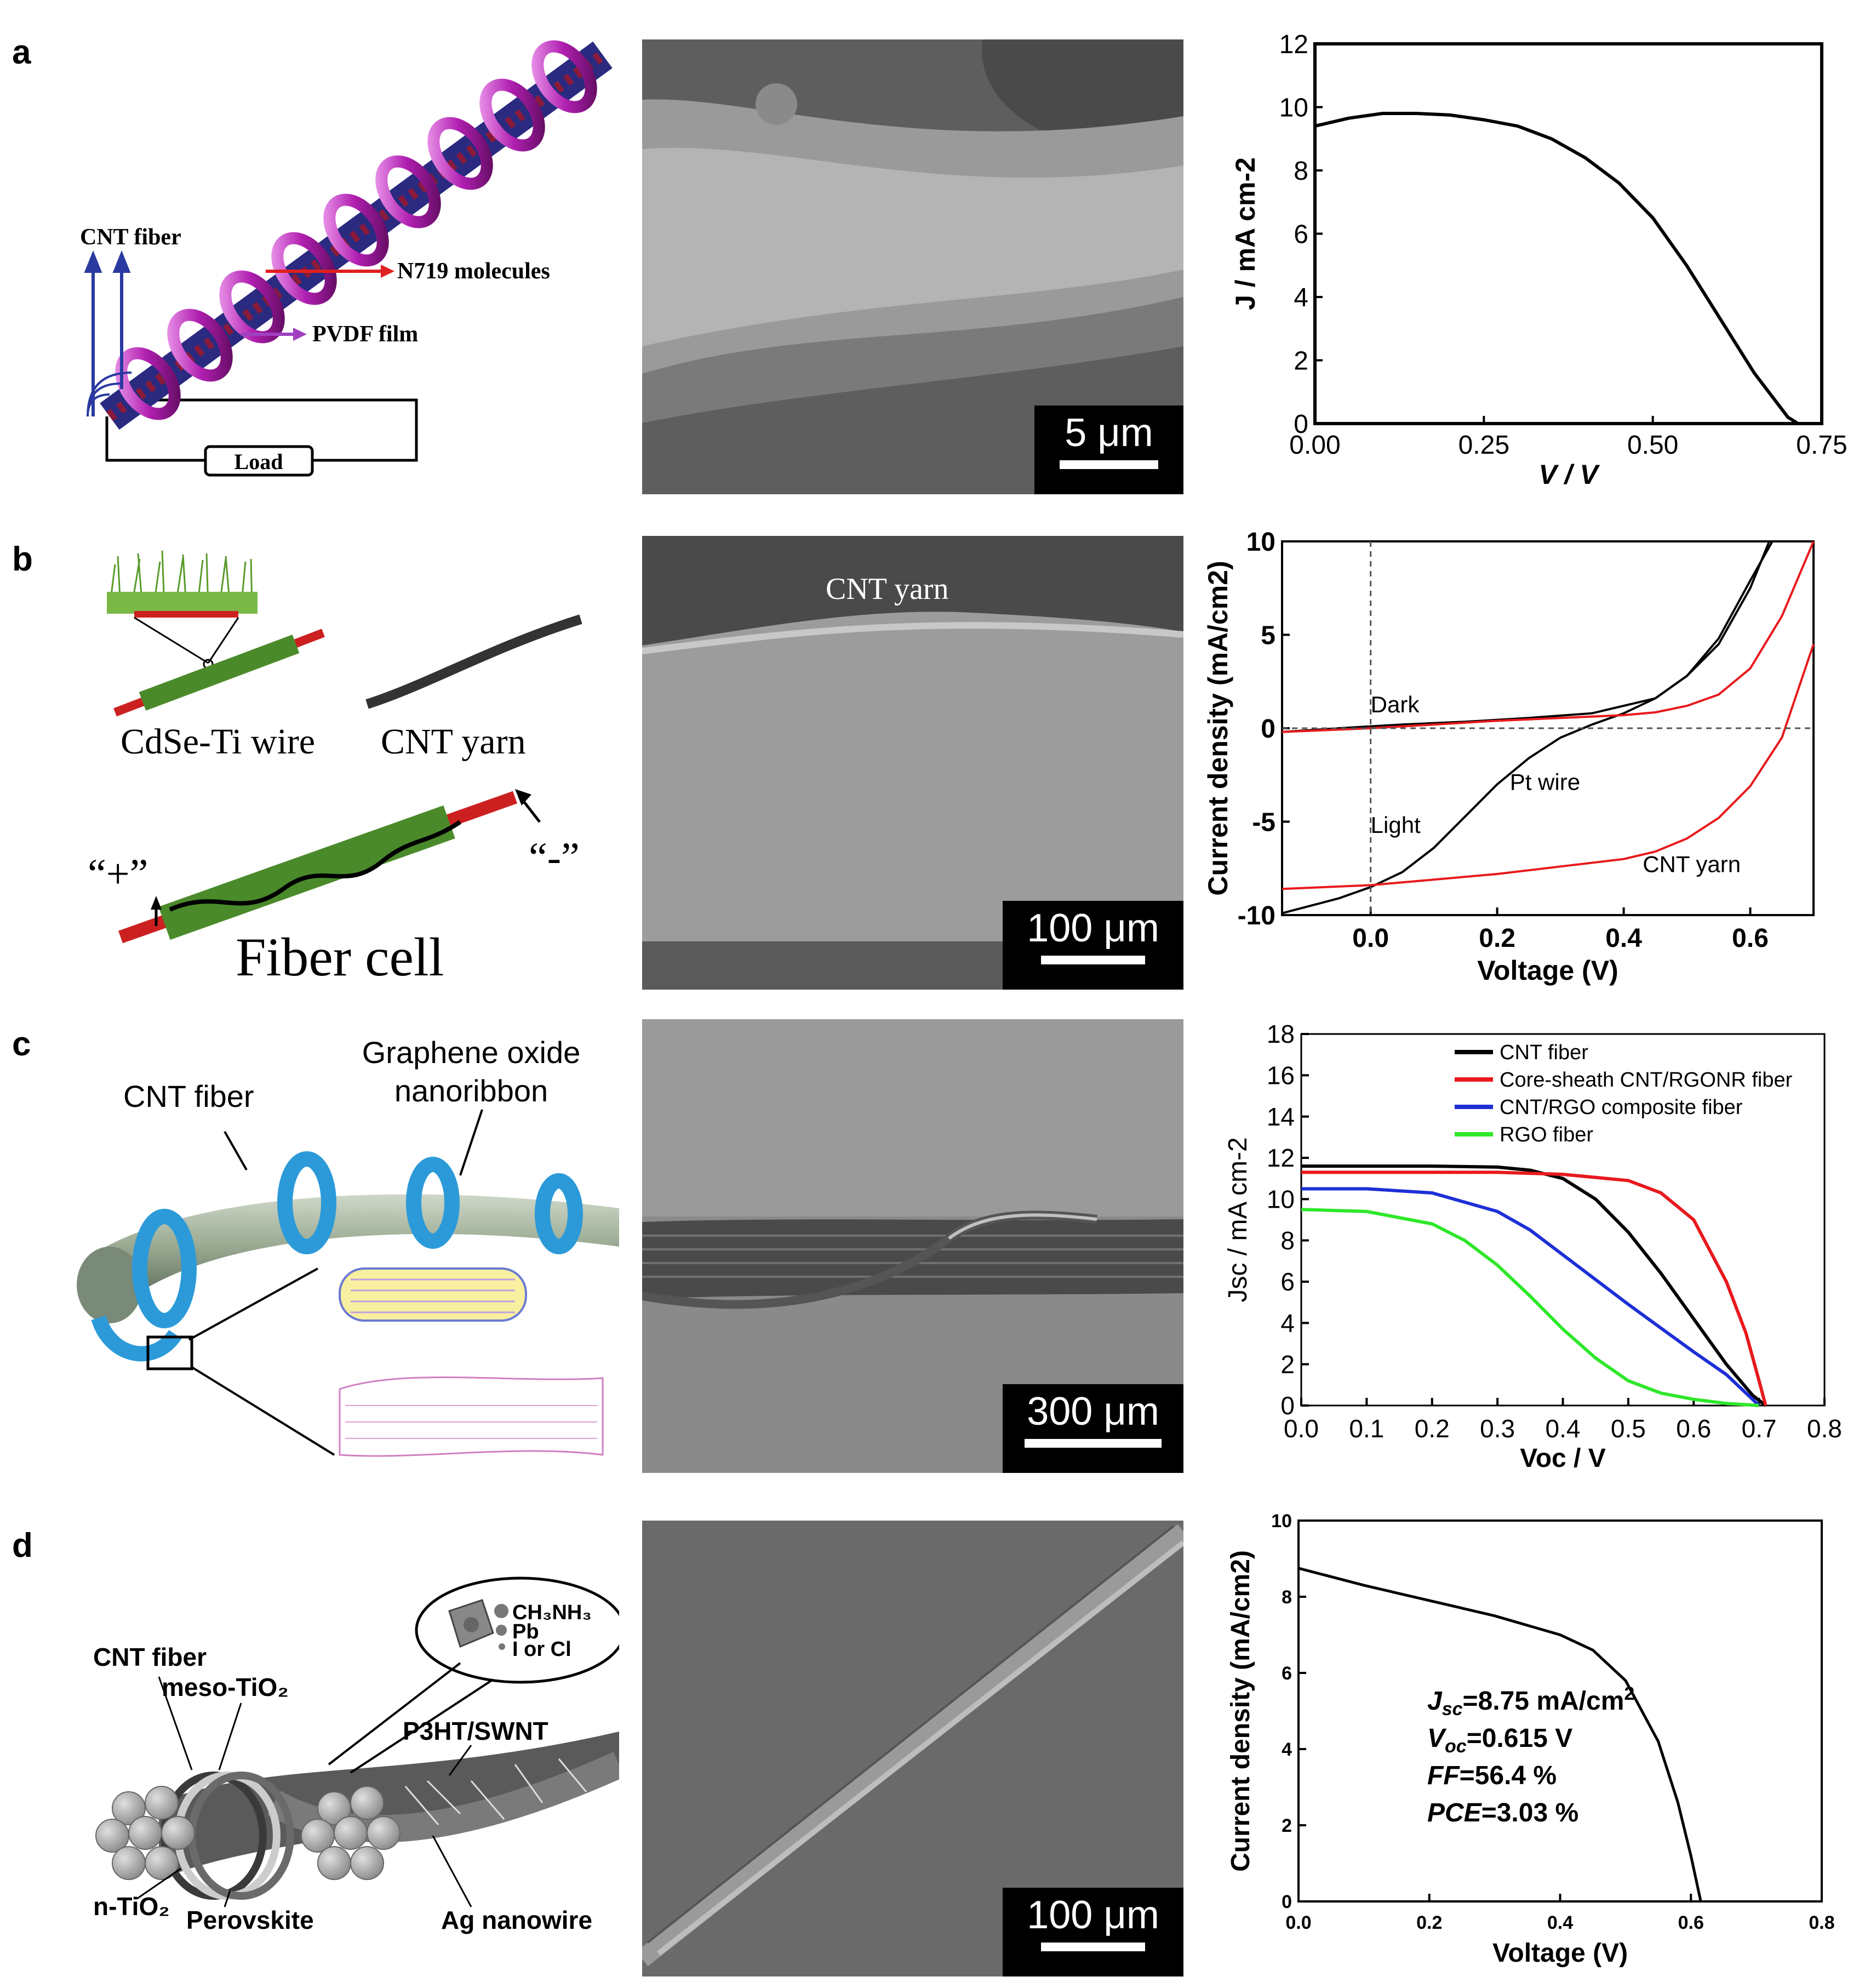 This screenshot has width=1859, height=1988. I want to click on metric-annotation-2: FF=56.4 %, so click(1492, 1776).